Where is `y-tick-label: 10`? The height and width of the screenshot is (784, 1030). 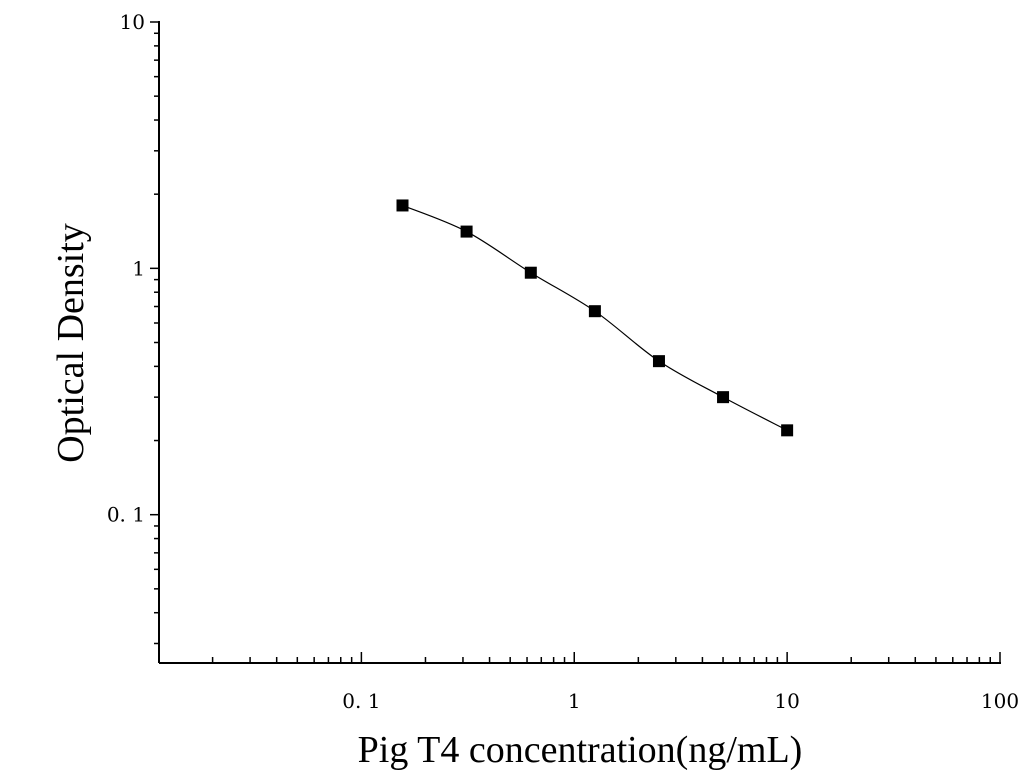
y-tick-label: 10 is located at coordinates (132, 22).